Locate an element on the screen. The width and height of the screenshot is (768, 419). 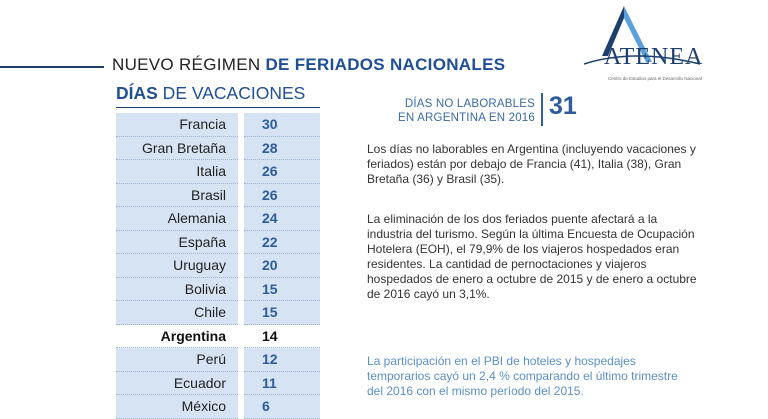
country-cell: Argentina is located at coordinates (177, 336).